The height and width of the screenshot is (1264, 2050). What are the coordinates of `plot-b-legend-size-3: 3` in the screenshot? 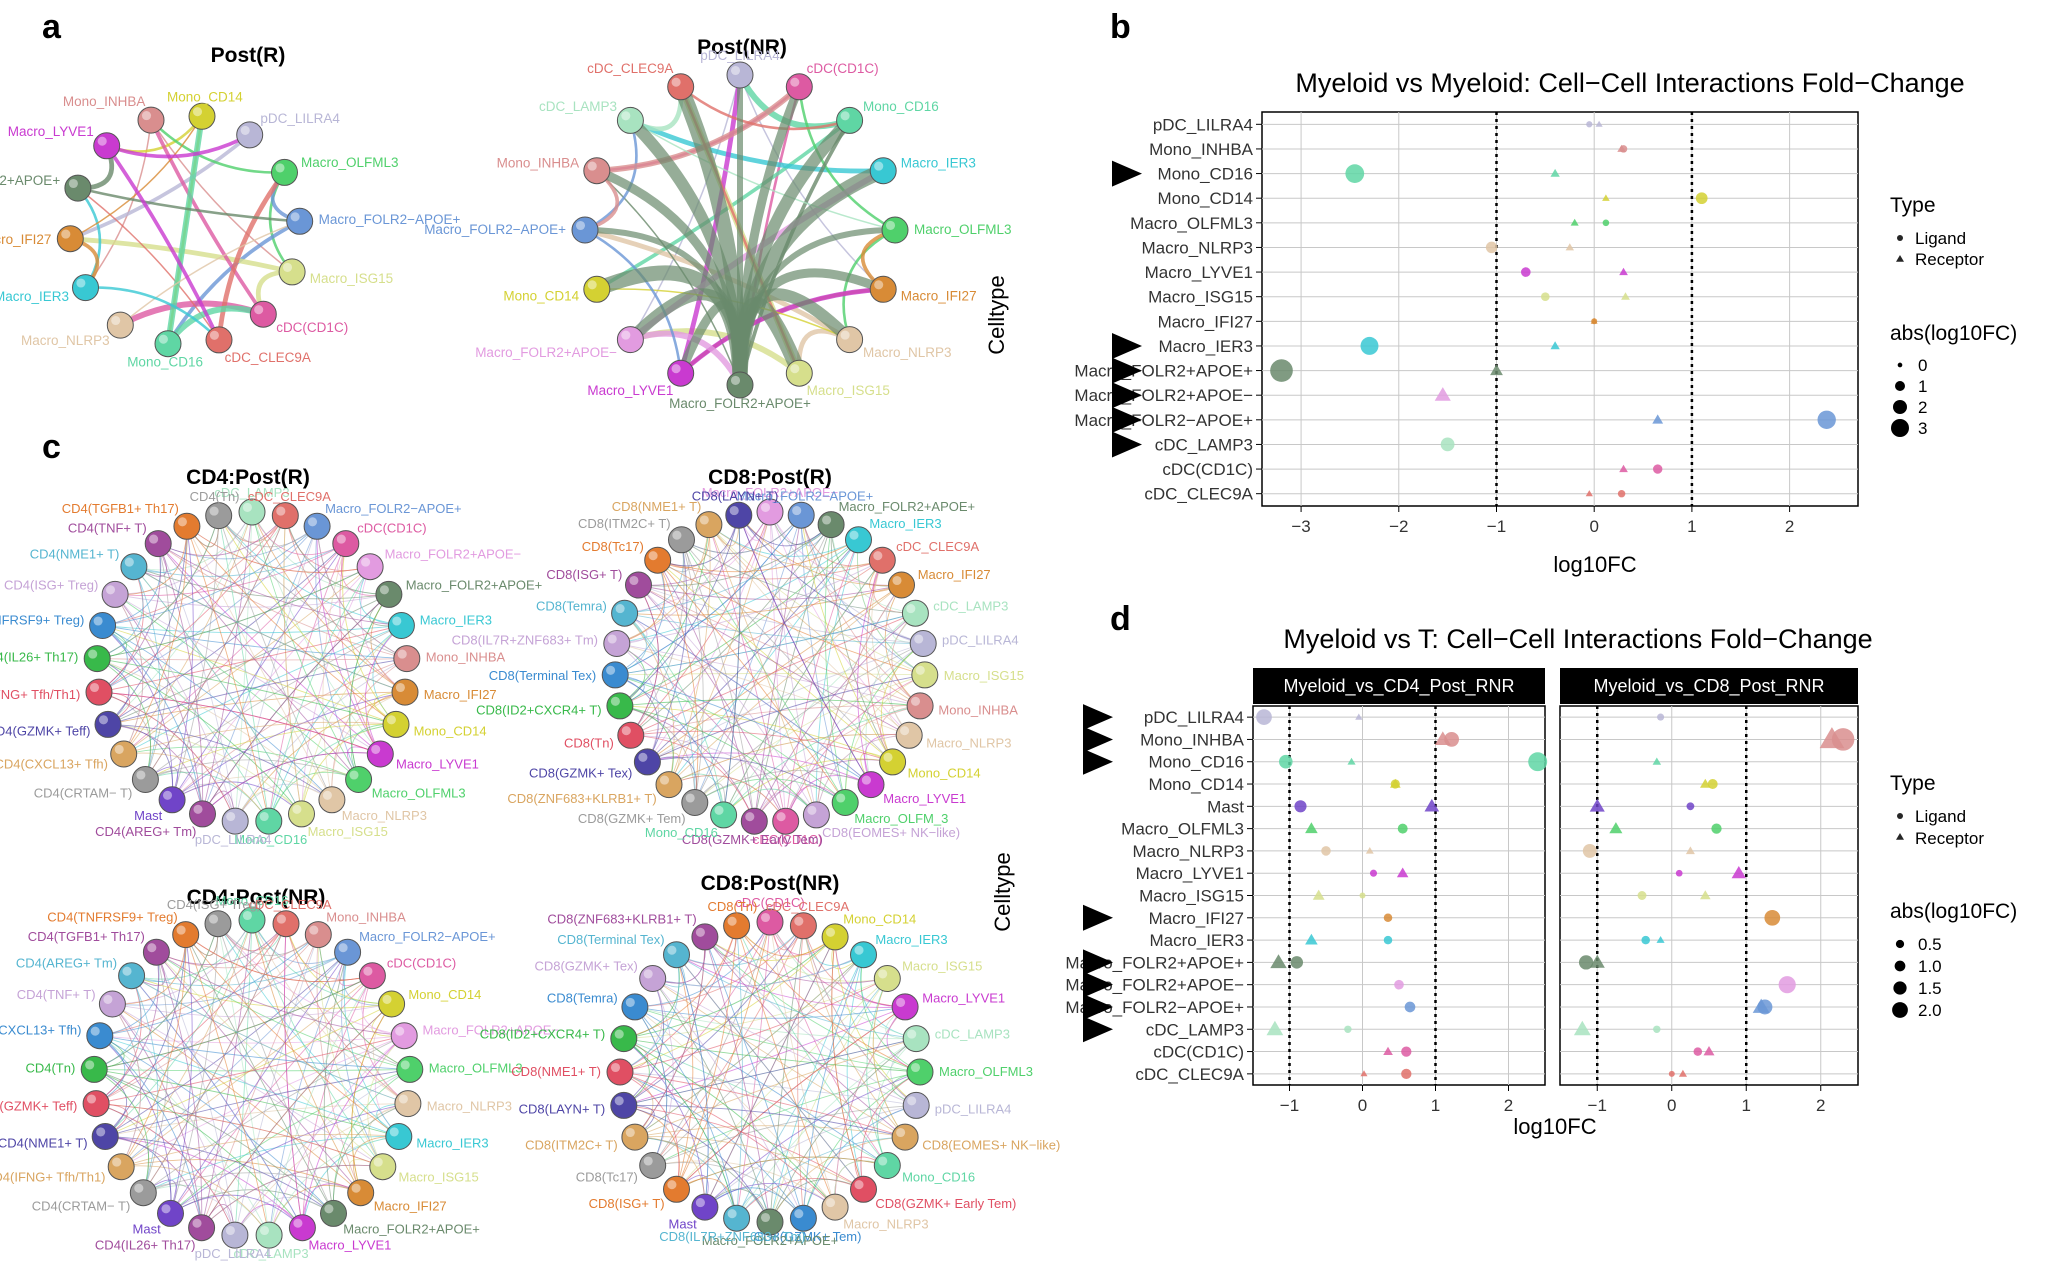 It's located at (1922, 428).